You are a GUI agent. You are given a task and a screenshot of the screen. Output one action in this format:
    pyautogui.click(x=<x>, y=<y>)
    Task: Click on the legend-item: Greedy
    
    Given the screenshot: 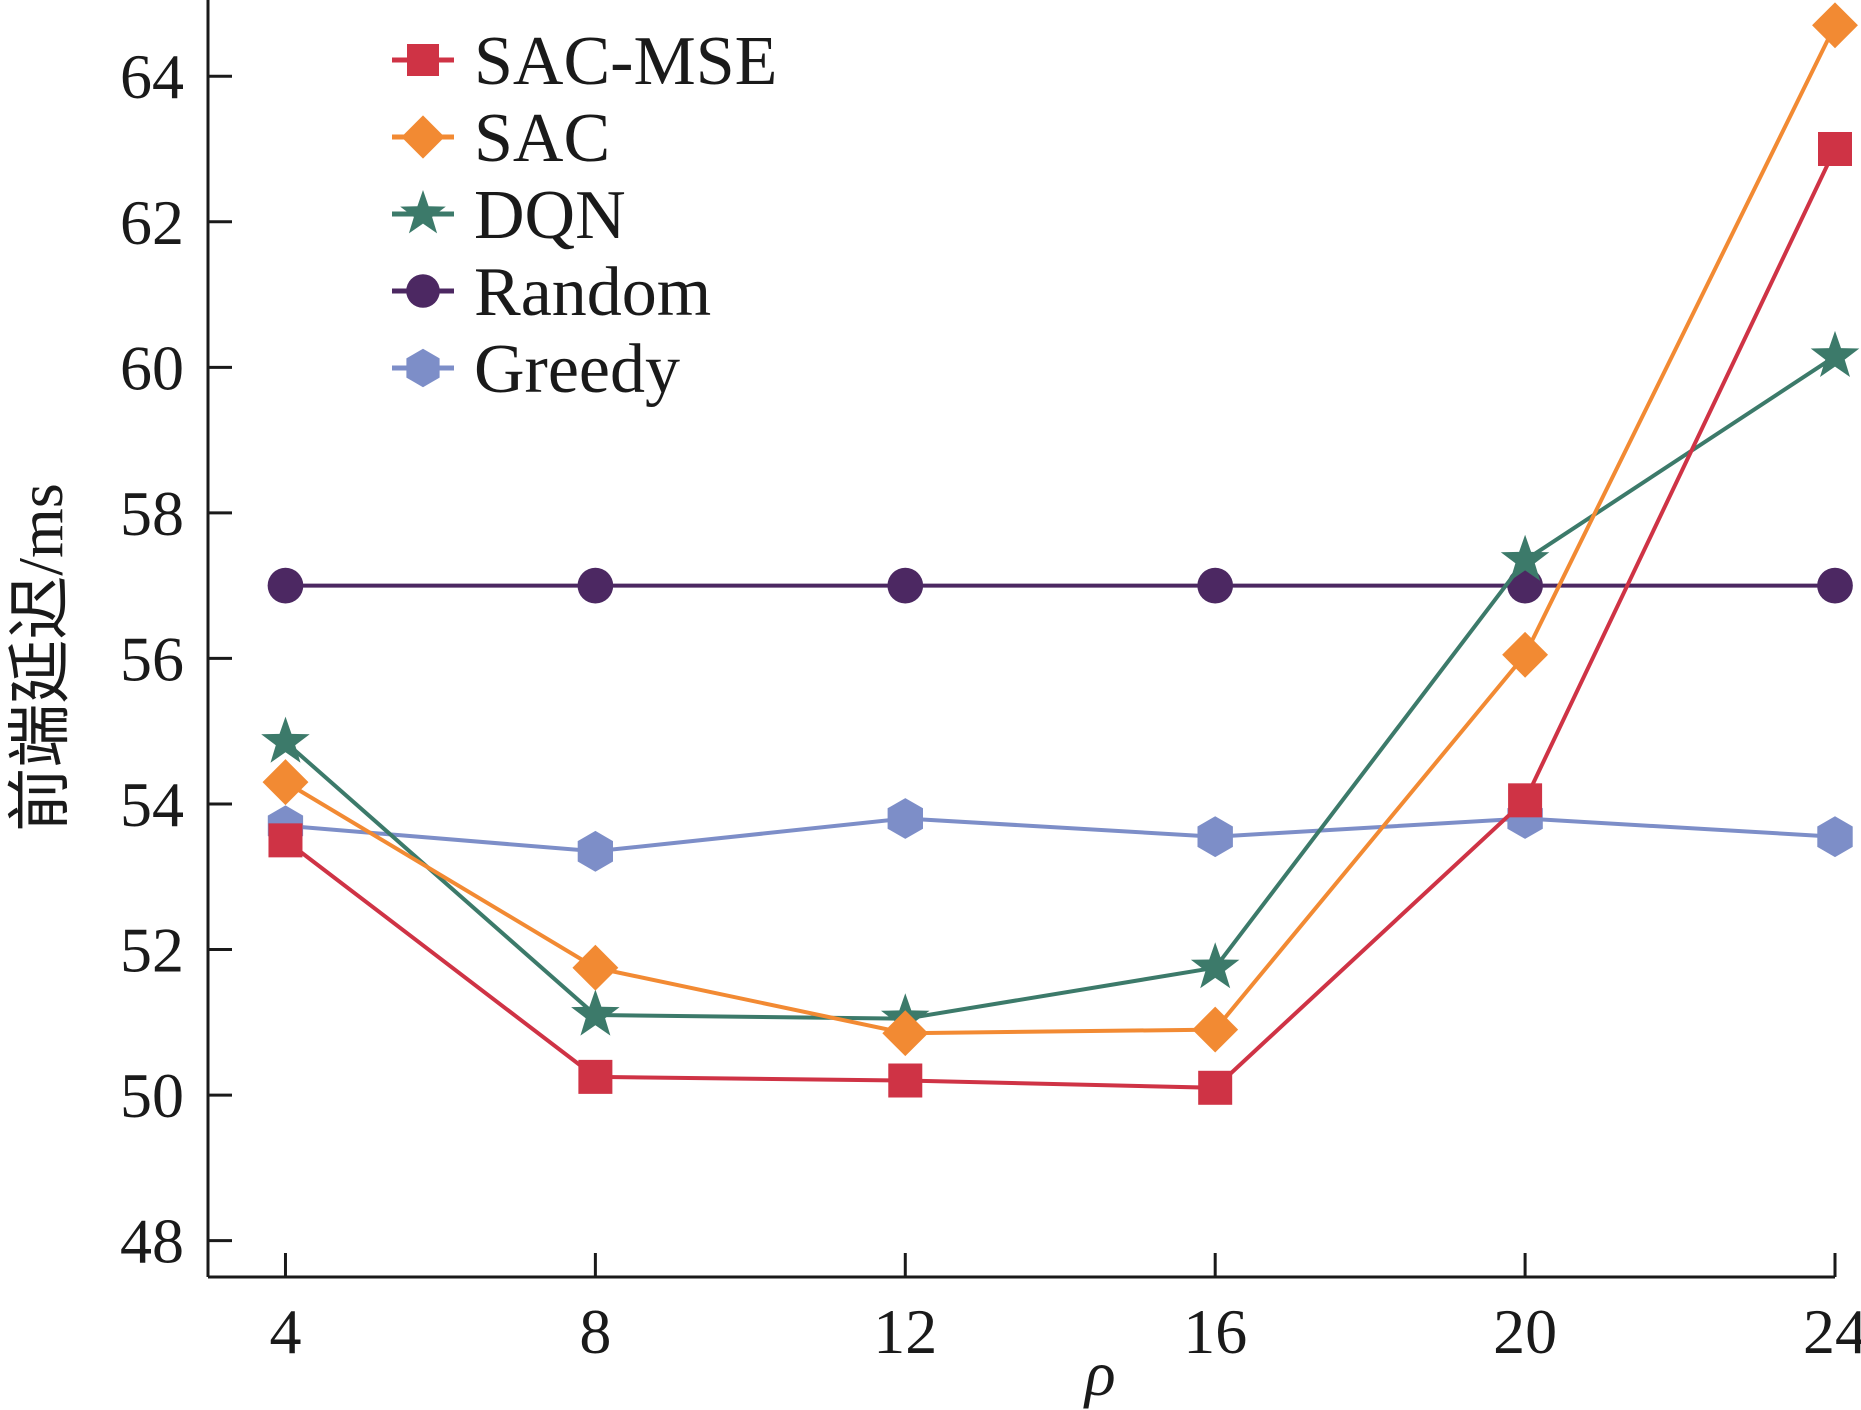 What is the action you would take?
    pyautogui.click(x=536, y=369)
    